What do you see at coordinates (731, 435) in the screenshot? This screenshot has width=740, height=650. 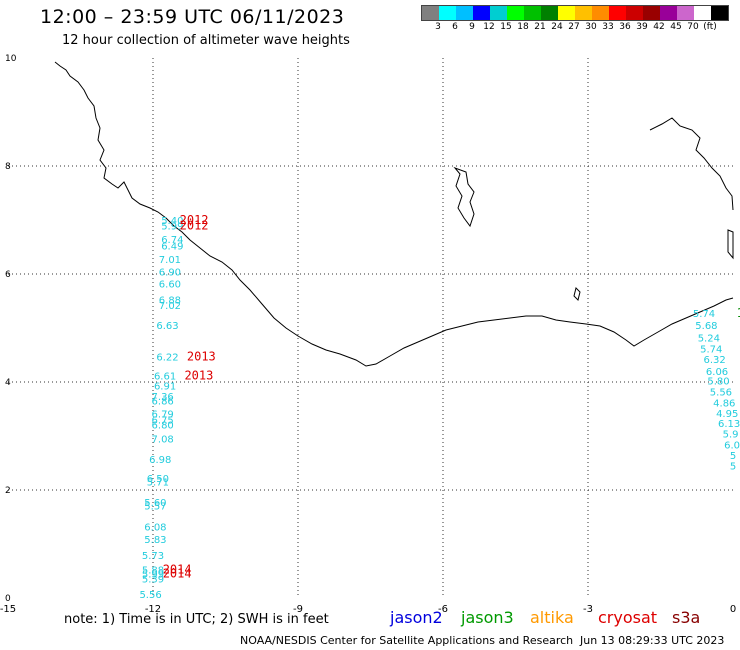 I see `wave-height-value: 5.9` at bounding box center [731, 435].